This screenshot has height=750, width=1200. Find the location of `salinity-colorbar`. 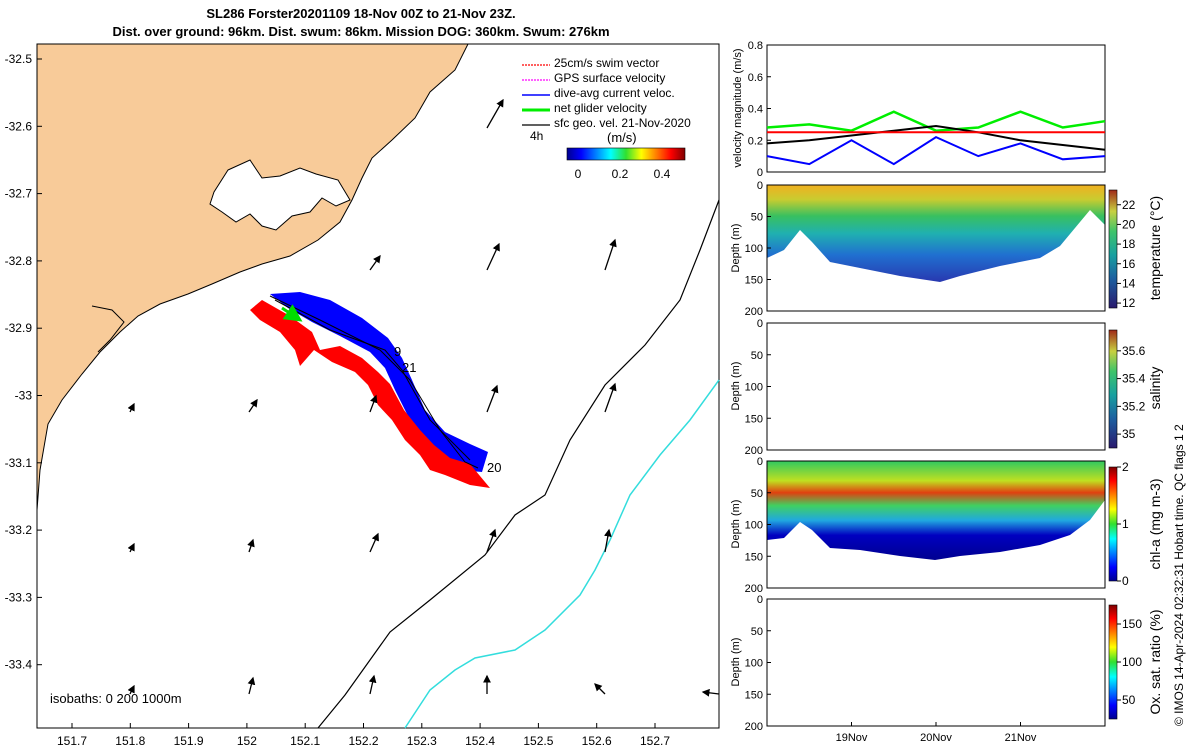

salinity-colorbar is located at coordinates (1113, 389).